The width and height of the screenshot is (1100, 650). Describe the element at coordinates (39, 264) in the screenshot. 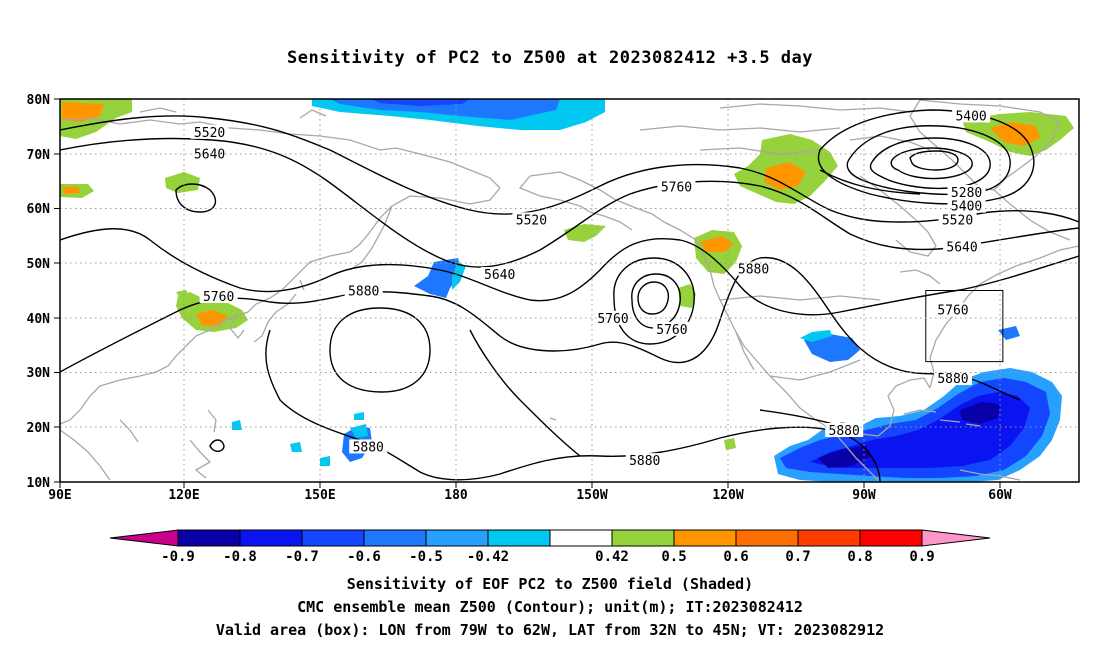

I see `lat-label: 50N` at that location.